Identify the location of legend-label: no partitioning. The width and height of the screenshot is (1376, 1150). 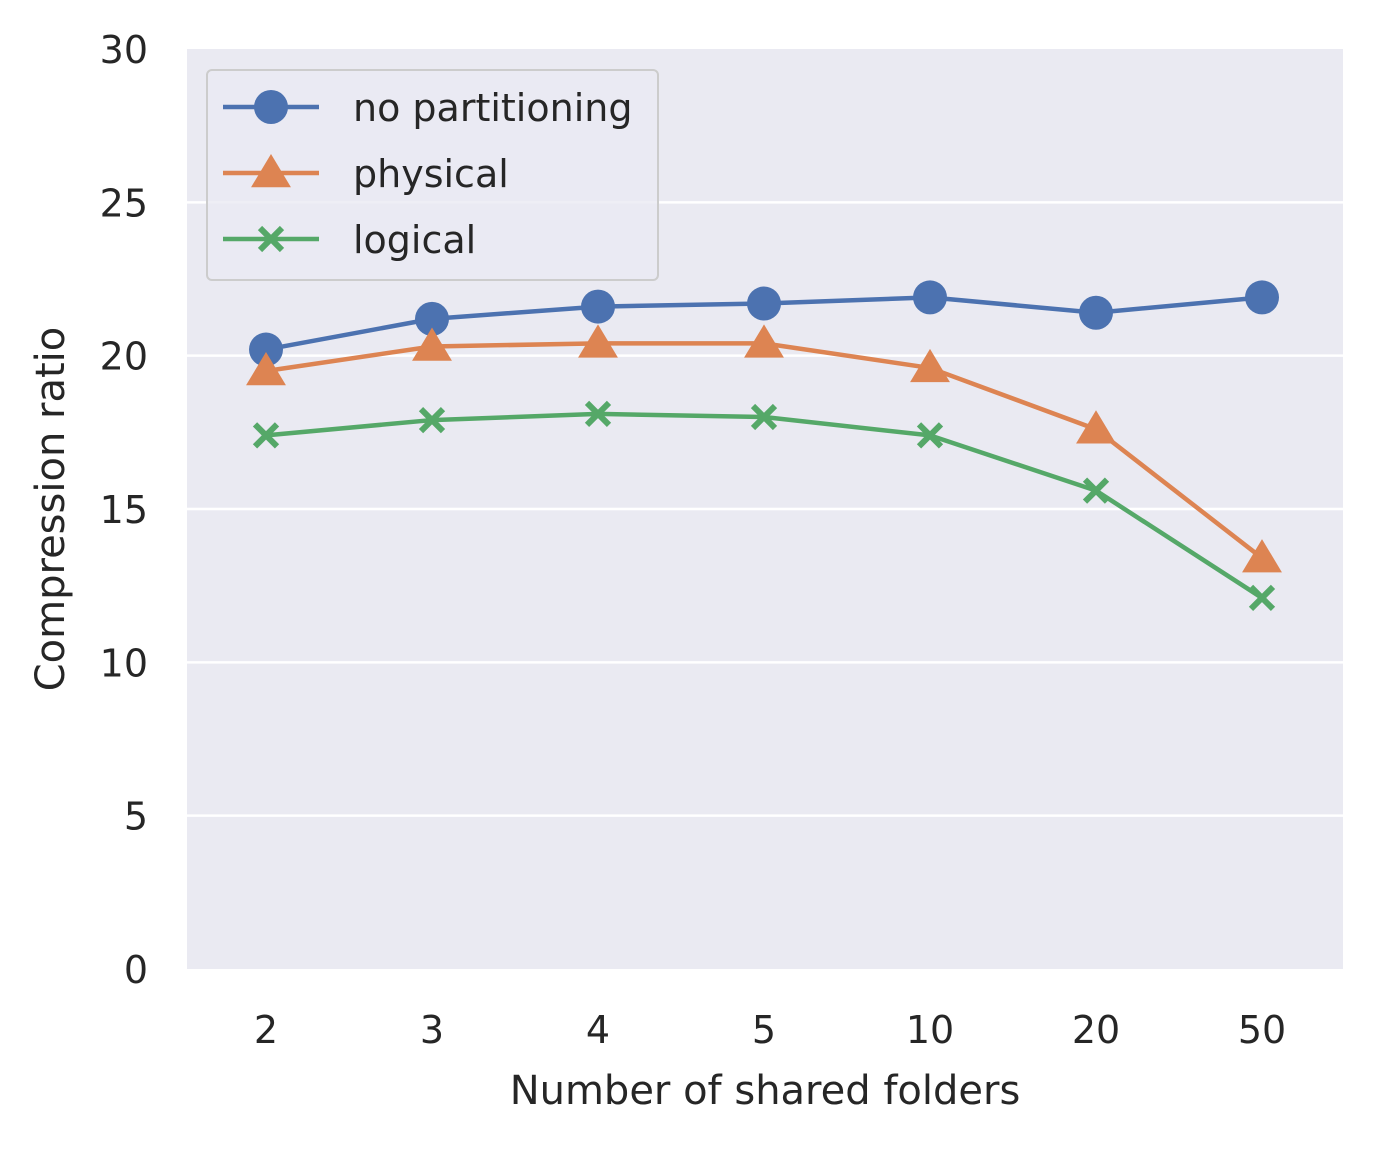
(492, 108).